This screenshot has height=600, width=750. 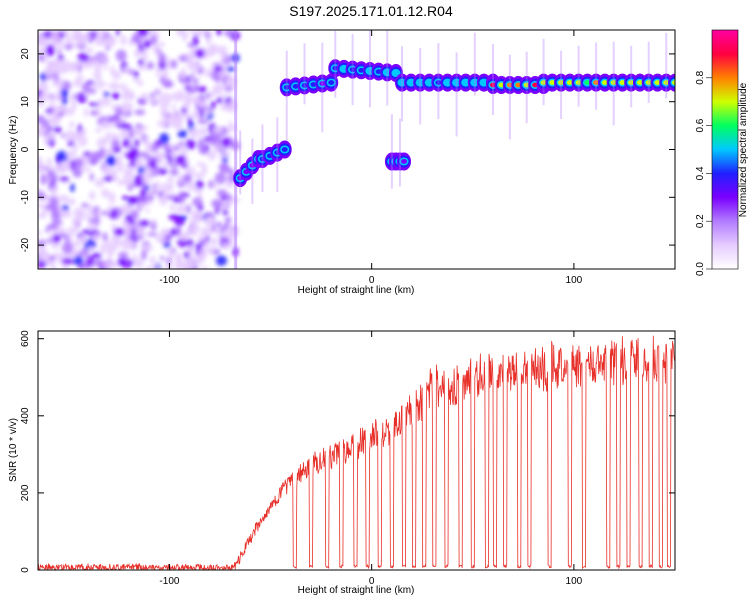 What do you see at coordinates (169, 581) in the screenshot?
I see `snr-x-tick-label: -100` at bounding box center [169, 581].